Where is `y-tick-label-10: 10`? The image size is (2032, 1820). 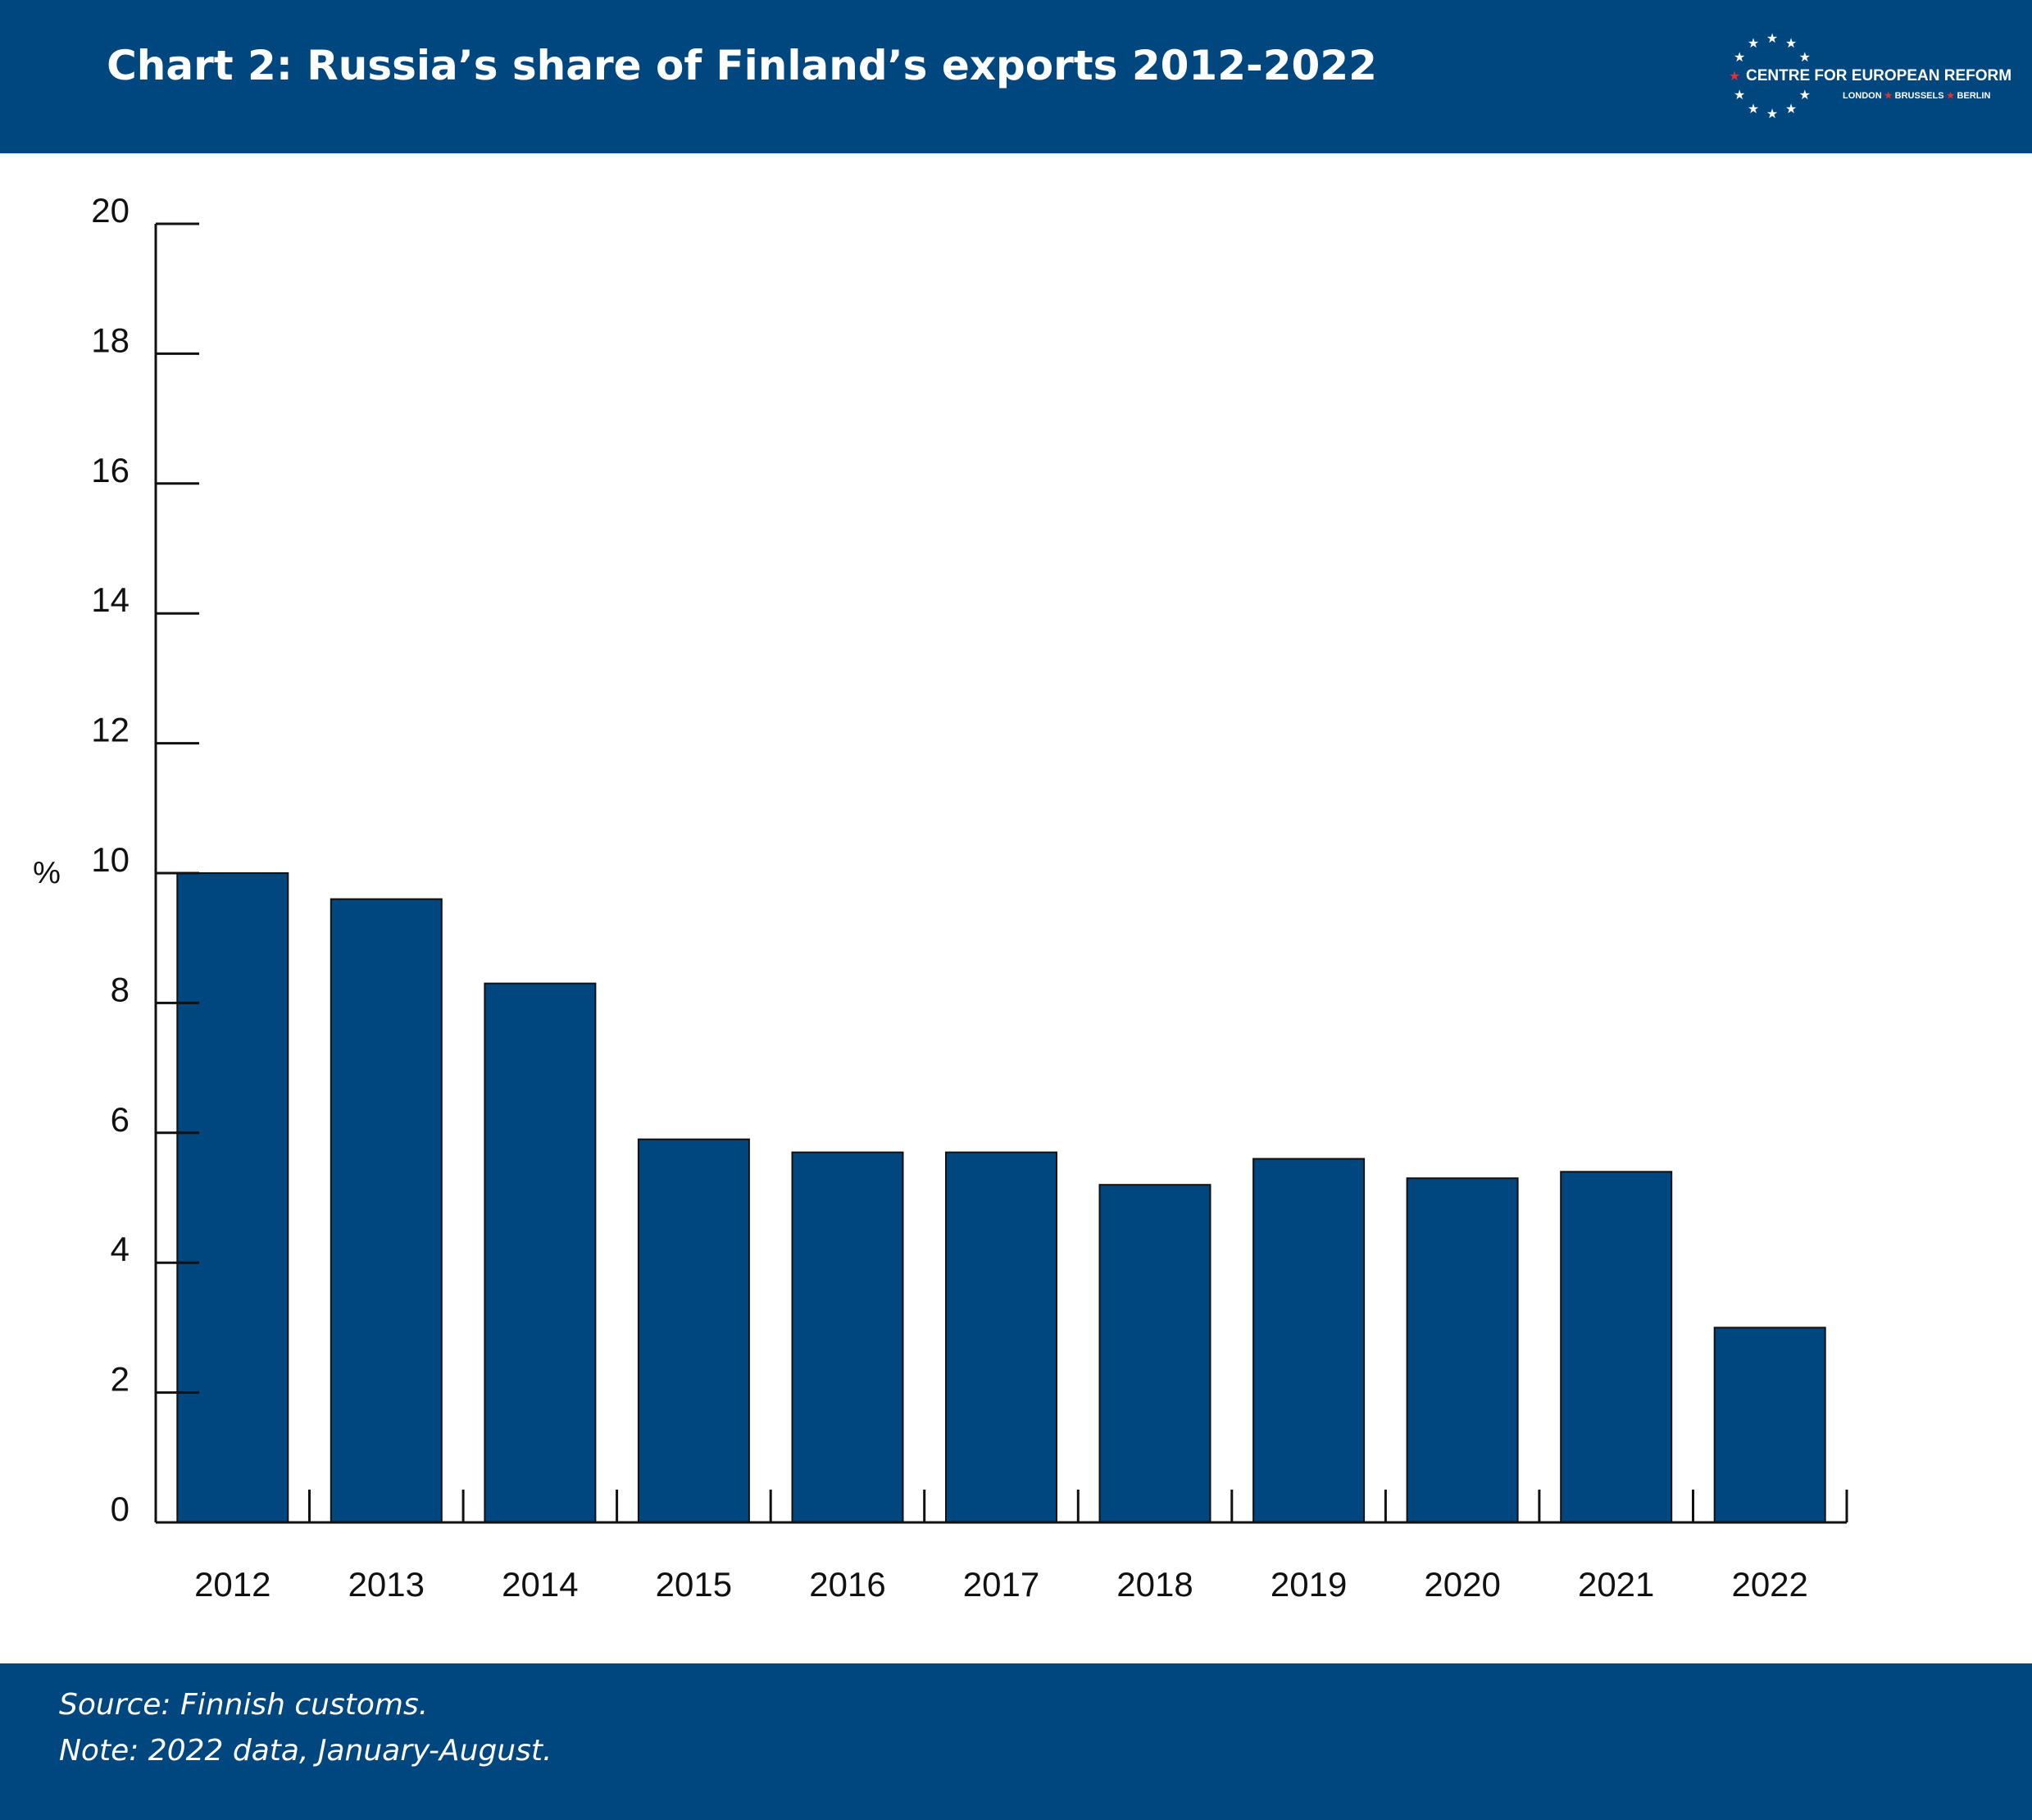
y-tick-label-10: 10 is located at coordinates (110, 859).